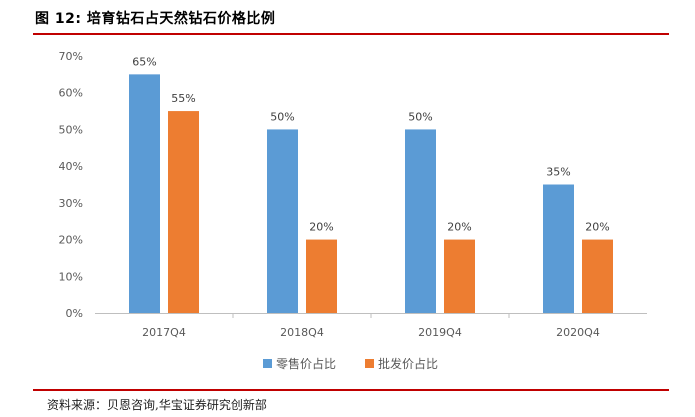 This screenshot has width=695, height=417. Describe the element at coordinates (71, 185) in the screenshot. I see `y-axis: 0% 10% 20% 30% 40% 50% 60% 70%` at that location.